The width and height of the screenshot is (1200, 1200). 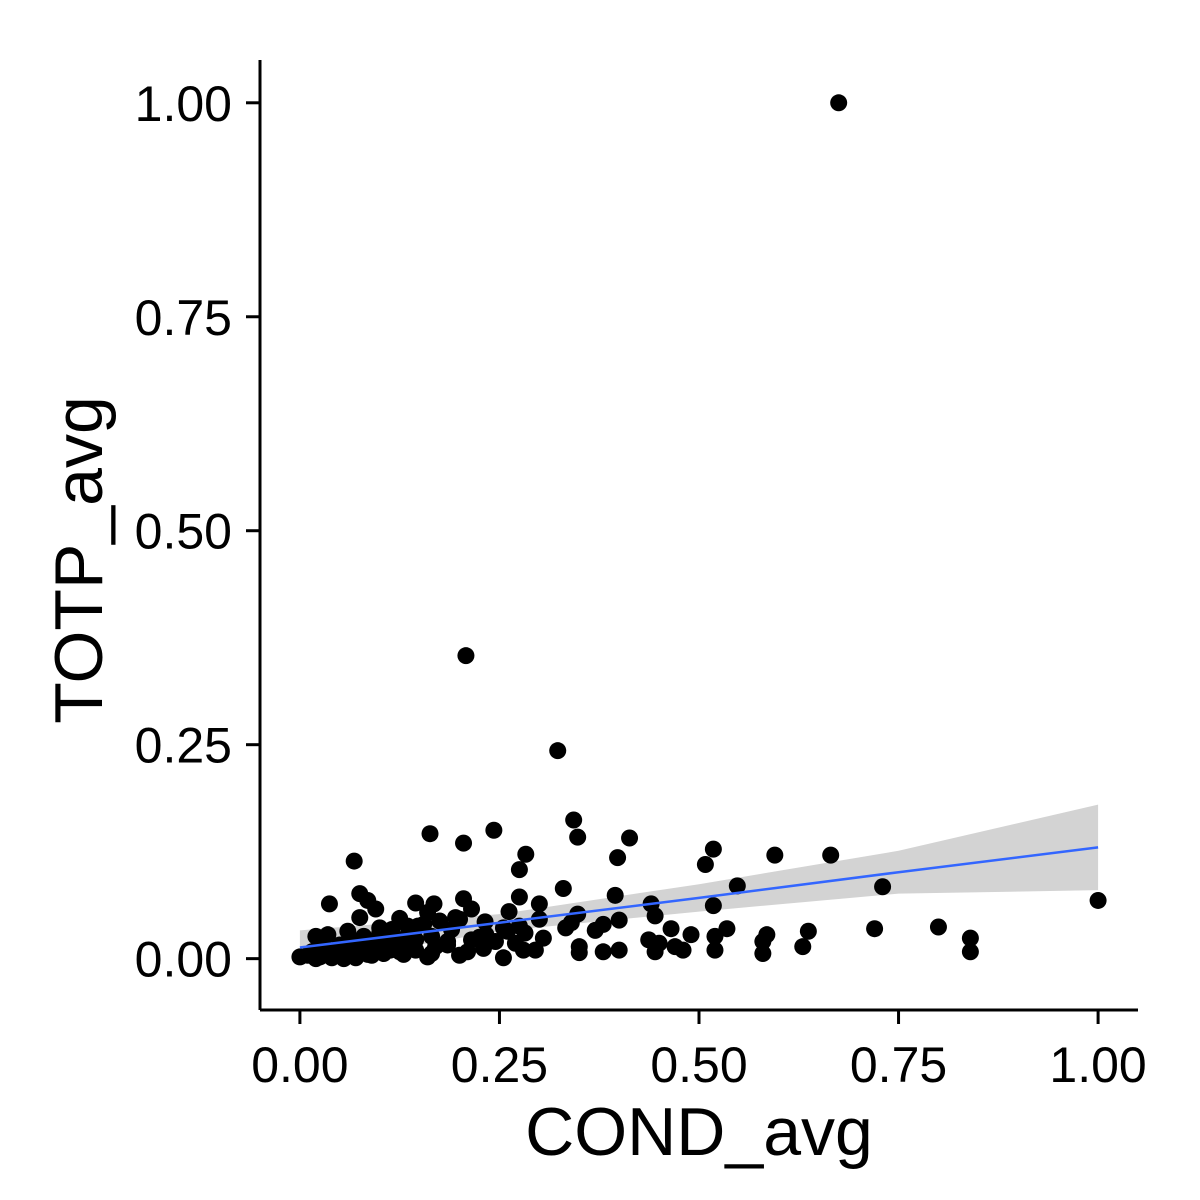 I want to click on x-tick-label: 0.25, so click(x=499, y=1065).